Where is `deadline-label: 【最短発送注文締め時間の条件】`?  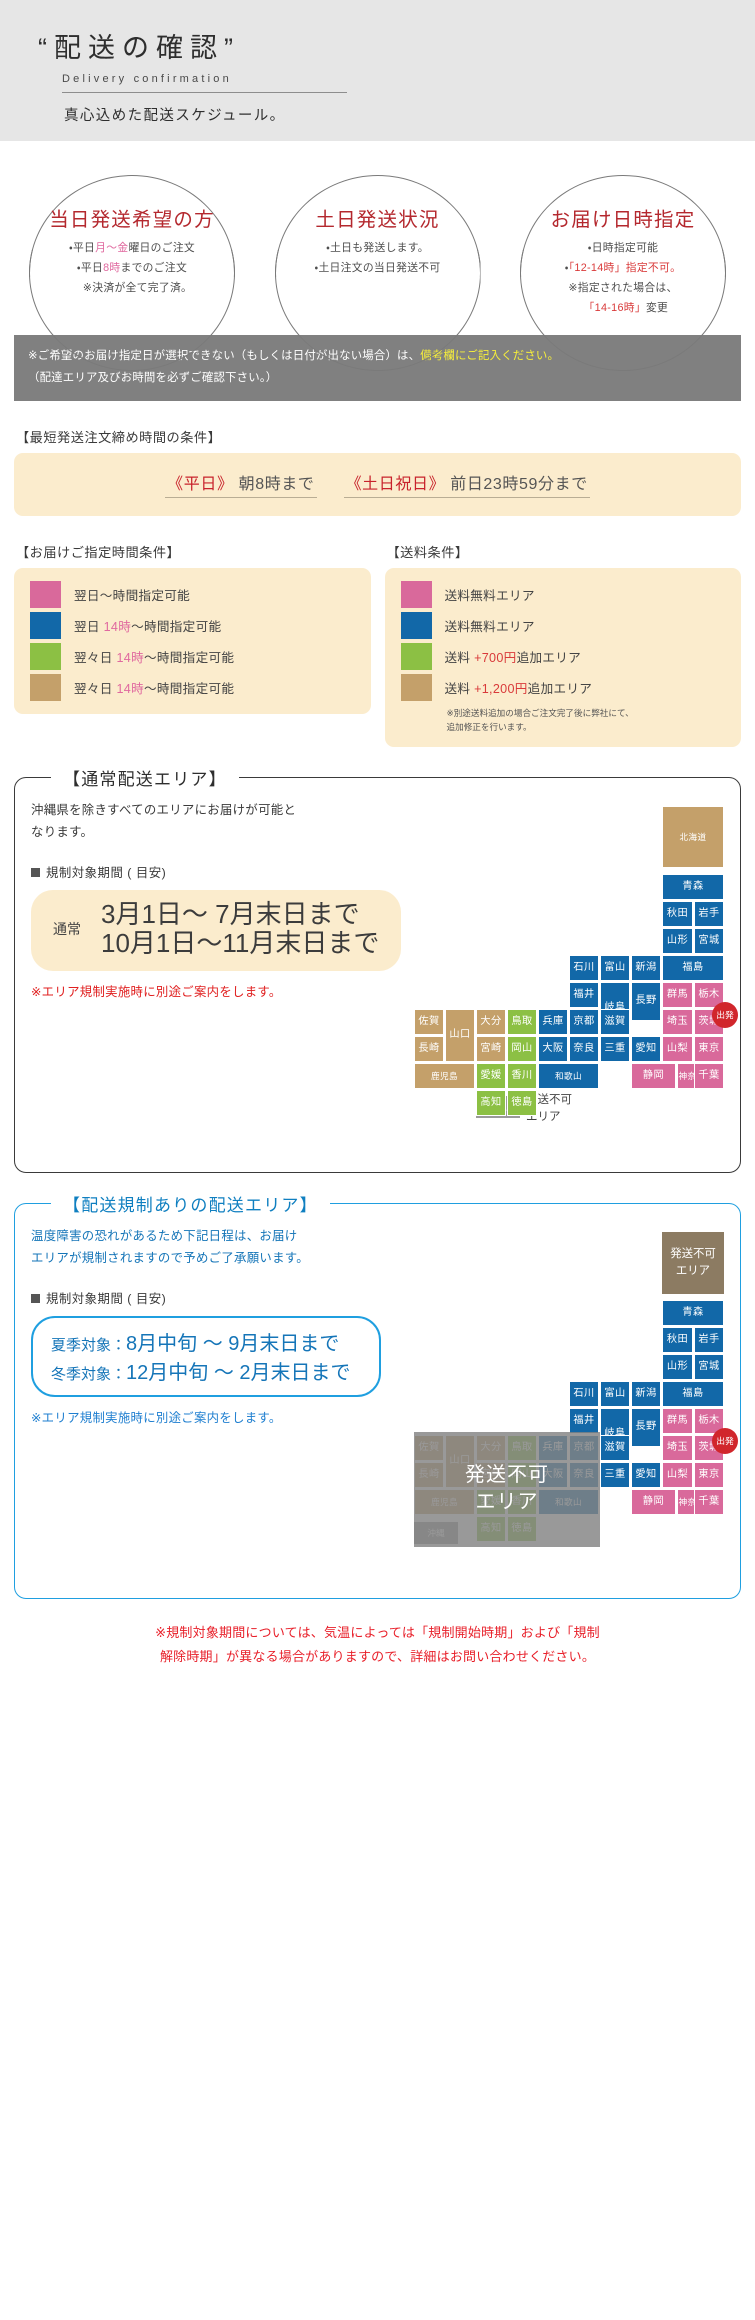
deadline-label: 【最短発送注文締め時間の条件】 is located at coordinates (119, 438).